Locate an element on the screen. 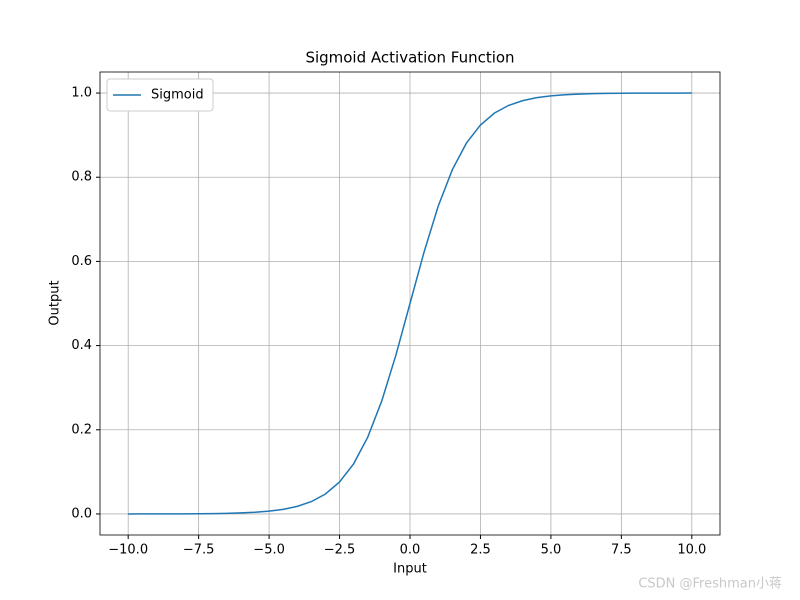 This screenshot has width=800, height=600. watermark: CSDN @Freshman小蒋 is located at coordinates (710, 584).